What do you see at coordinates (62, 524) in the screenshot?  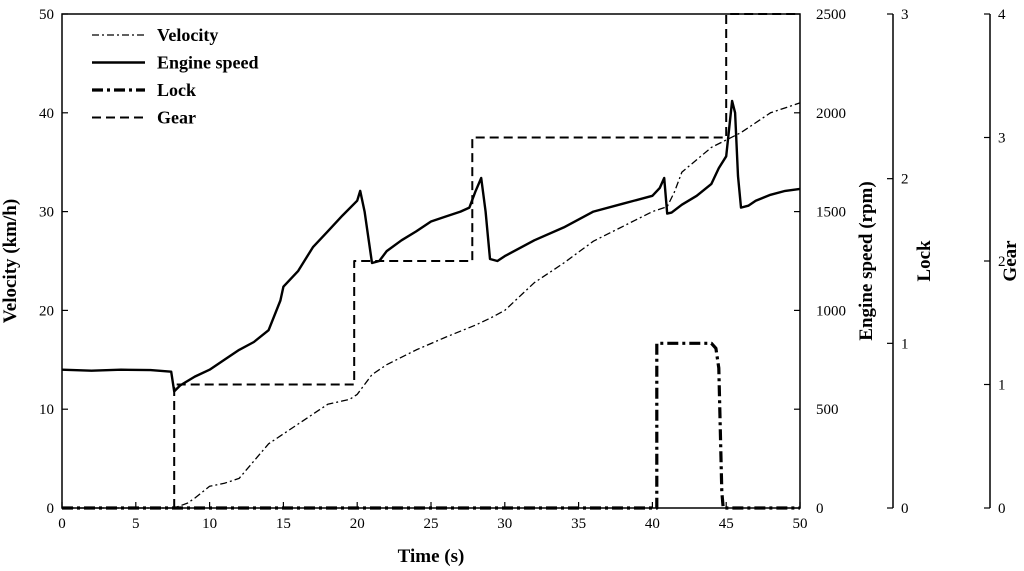 I see `x-tick-label: 0` at bounding box center [62, 524].